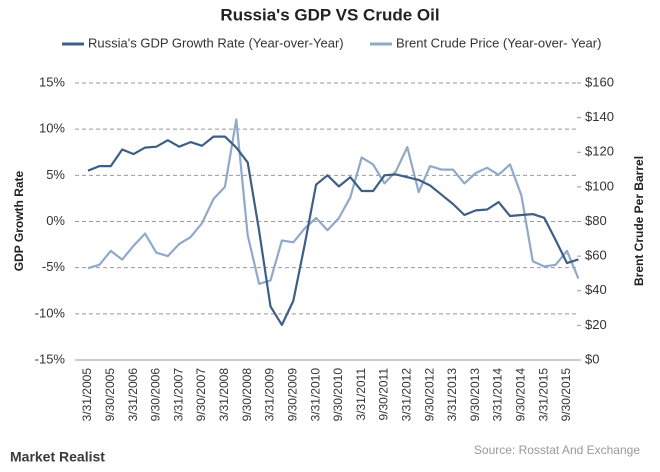  I want to click on x-tick-label: 3/31/2005, so click(87, 395).